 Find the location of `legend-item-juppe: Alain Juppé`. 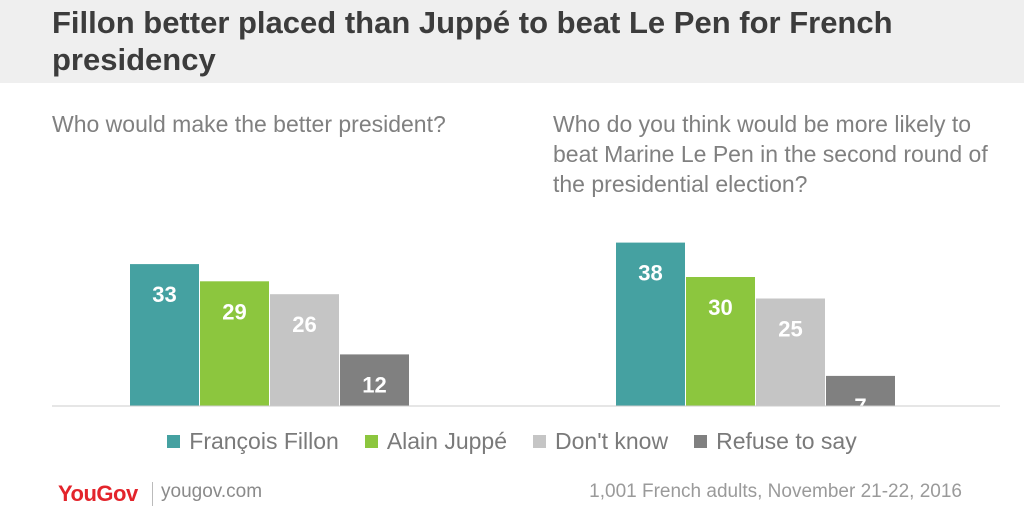

legend-item-juppe: Alain Juppé is located at coordinates (436, 441).